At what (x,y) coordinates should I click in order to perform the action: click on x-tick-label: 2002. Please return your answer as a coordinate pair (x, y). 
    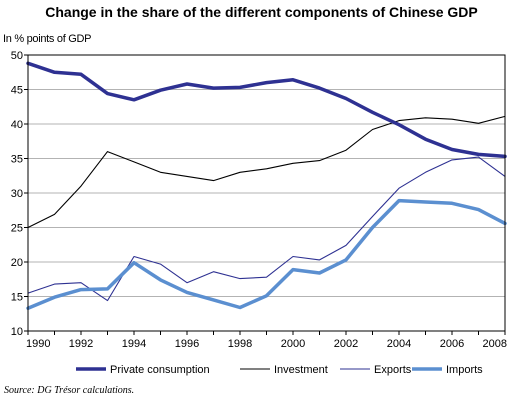
    Looking at the image, I should click on (346, 344).